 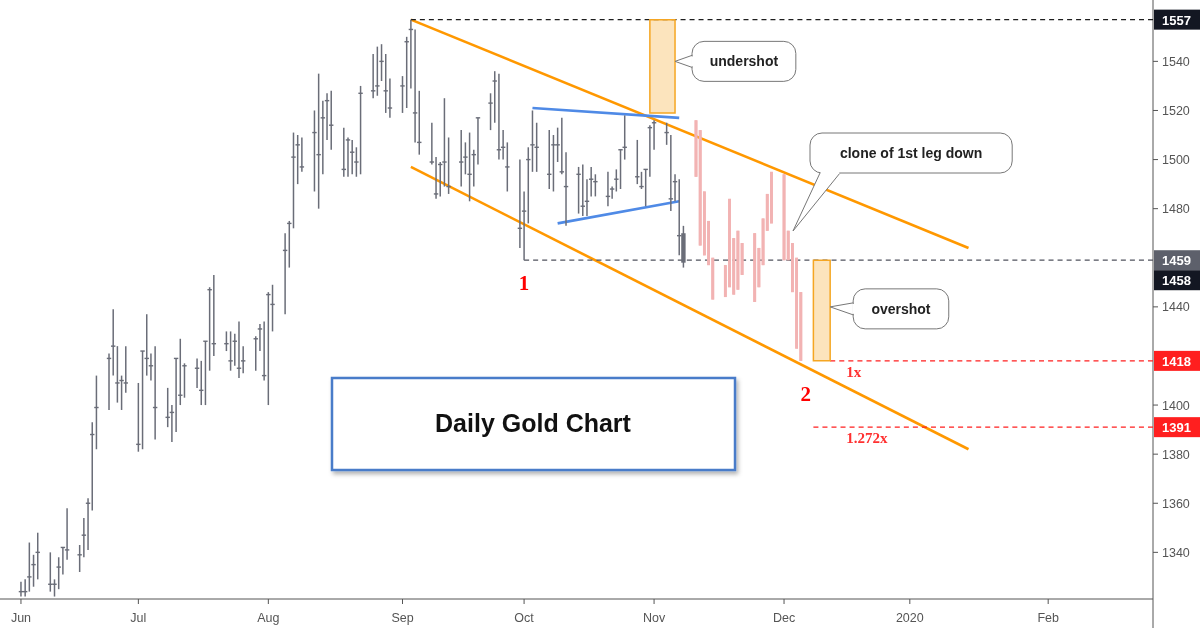 What do you see at coordinates (901, 308) in the screenshot?
I see `annotation: overshot` at bounding box center [901, 308].